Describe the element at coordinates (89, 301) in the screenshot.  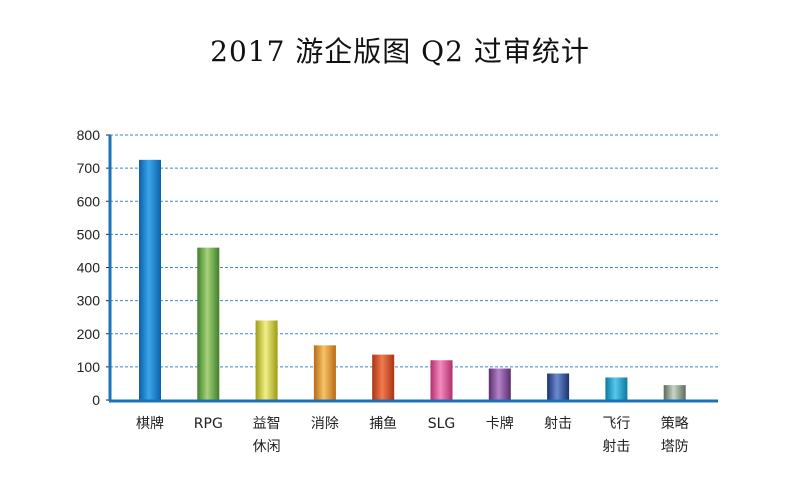
I see `y-tick-label: 300` at that location.